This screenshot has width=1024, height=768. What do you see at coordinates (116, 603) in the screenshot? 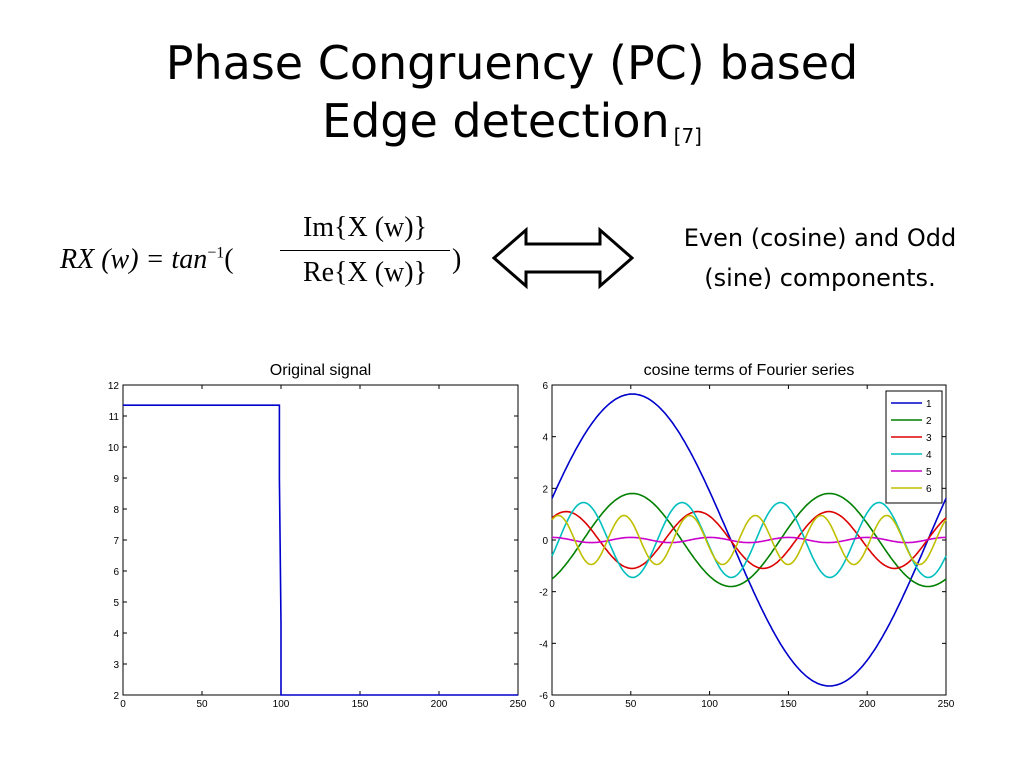
I see `orig-ytick-label: 5` at bounding box center [116, 603].